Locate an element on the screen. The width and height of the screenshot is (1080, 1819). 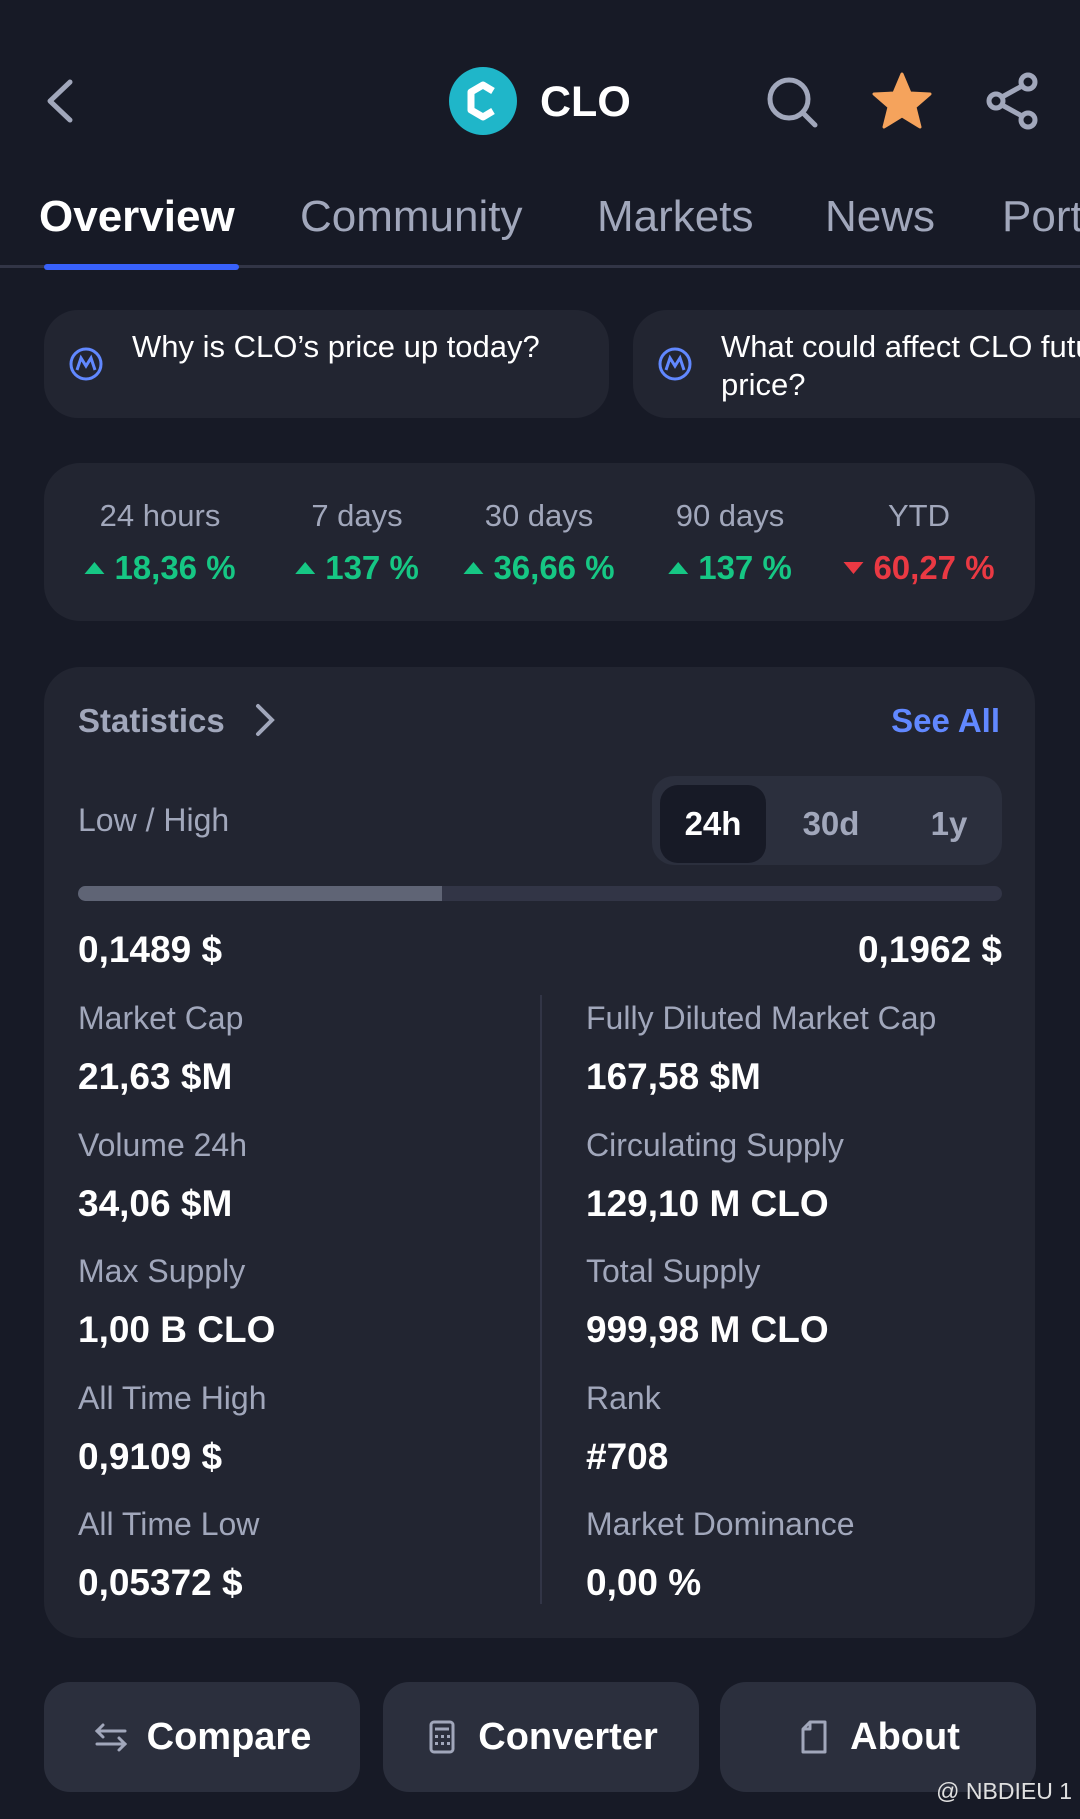
range-option: 30d is located at coordinates (831, 823).